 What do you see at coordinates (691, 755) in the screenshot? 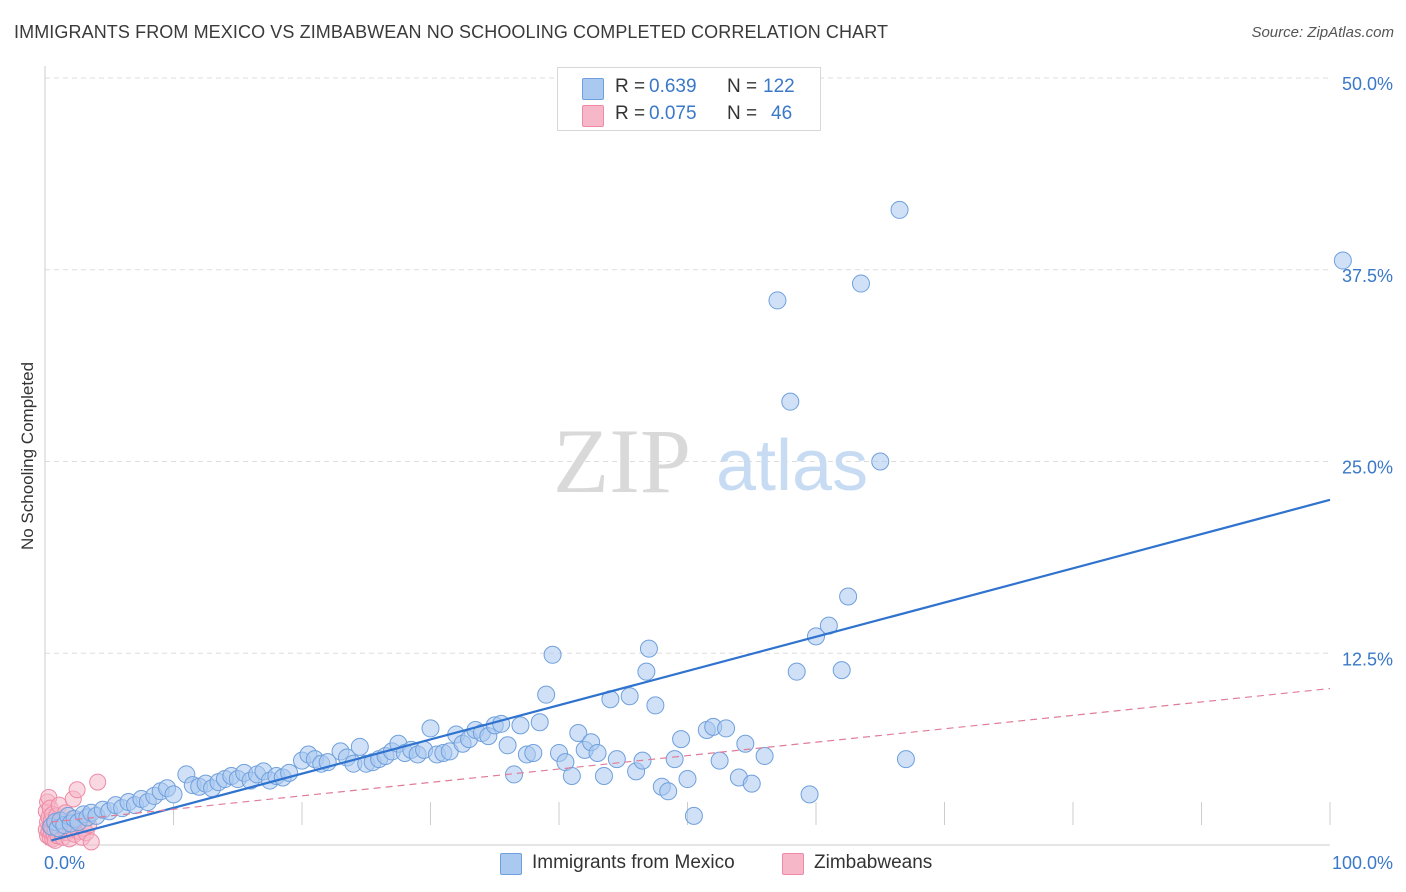
I see `zimbabweans-trend-line` at bounding box center [691, 755].